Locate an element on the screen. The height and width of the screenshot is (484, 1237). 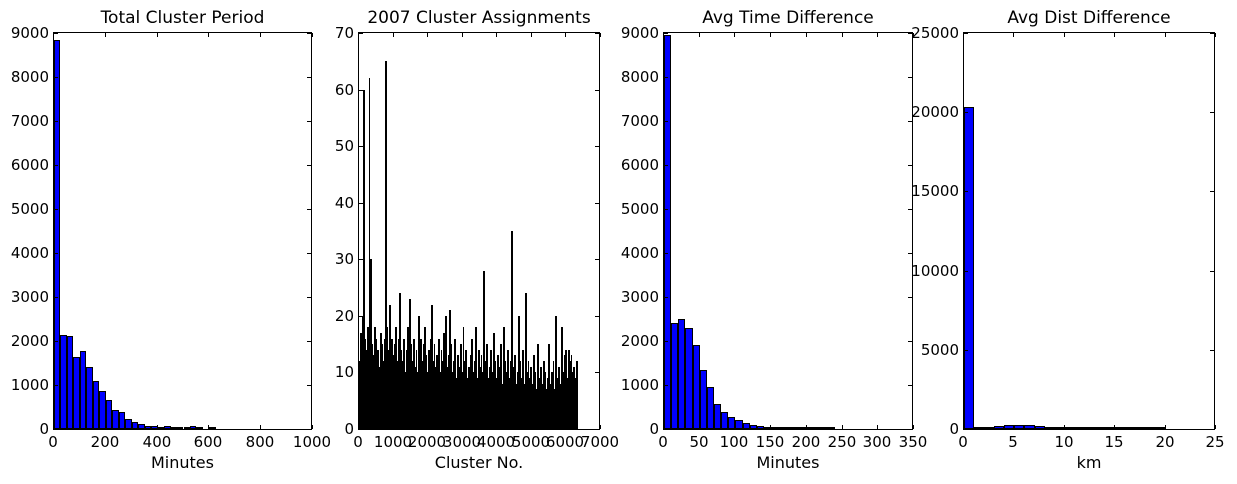
x-tick-label: 4000 is located at coordinates (496, 442).